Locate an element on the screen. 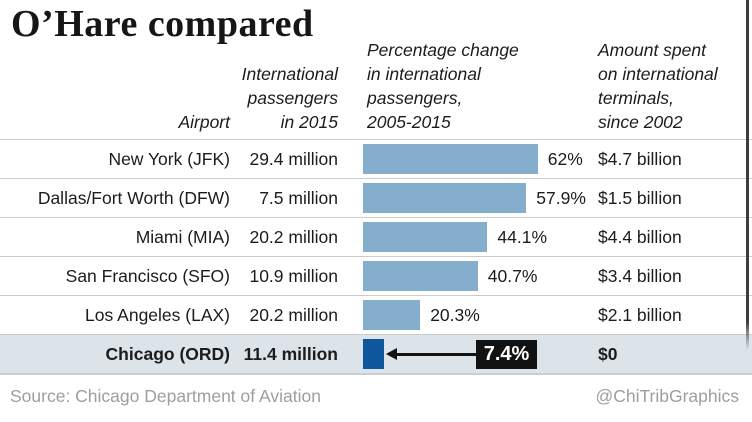 The image size is (752, 422). amount-spent-value: $3.4 billion is located at coordinates (640, 276).